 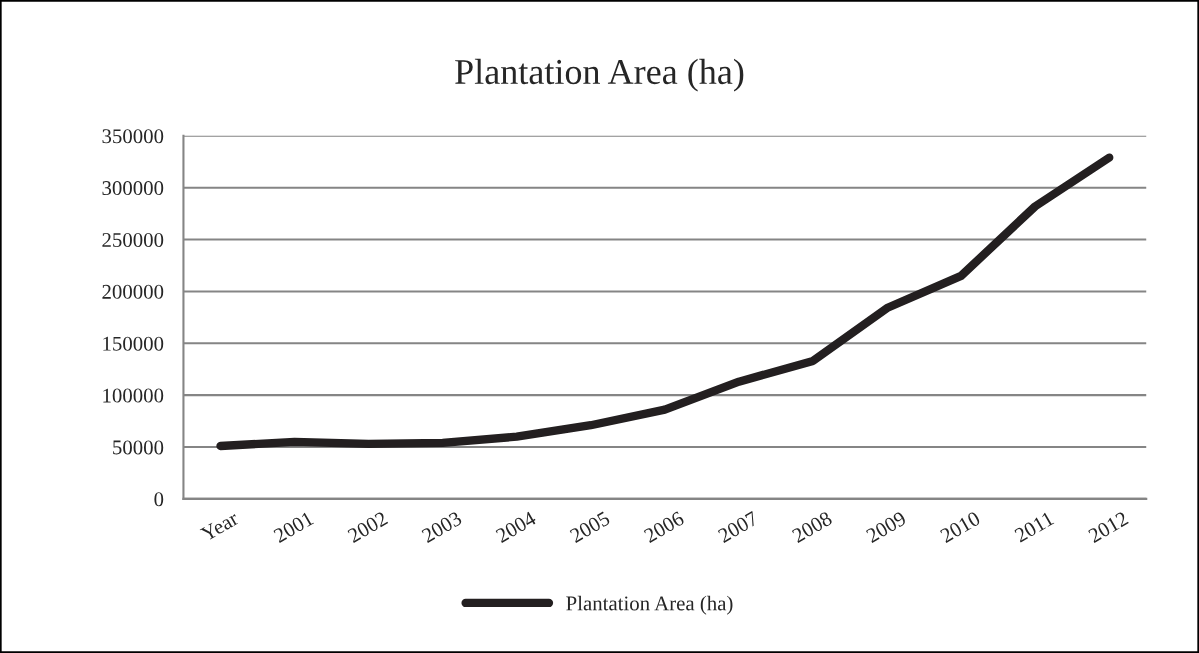 I want to click on x-tick-label: 2002, so click(x=367, y=527).